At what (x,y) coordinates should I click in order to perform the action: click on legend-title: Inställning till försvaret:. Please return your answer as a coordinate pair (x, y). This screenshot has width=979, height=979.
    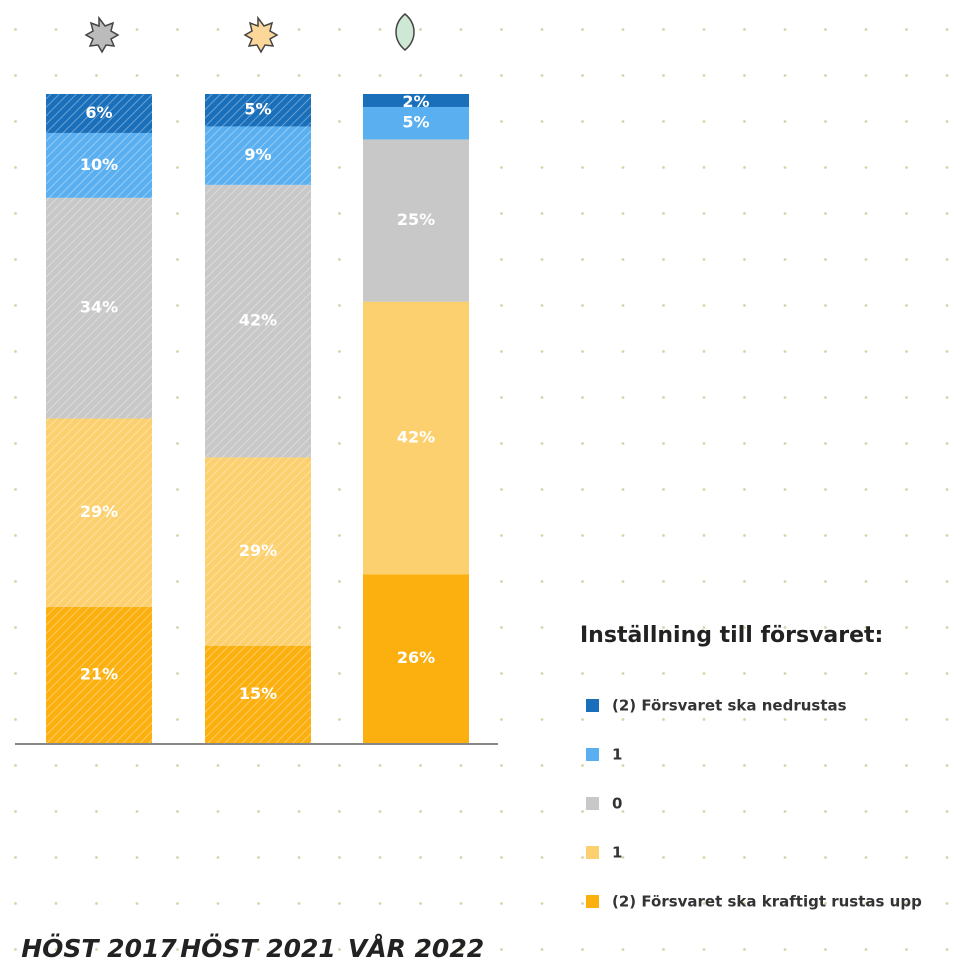
    Looking at the image, I should click on (731, 635).